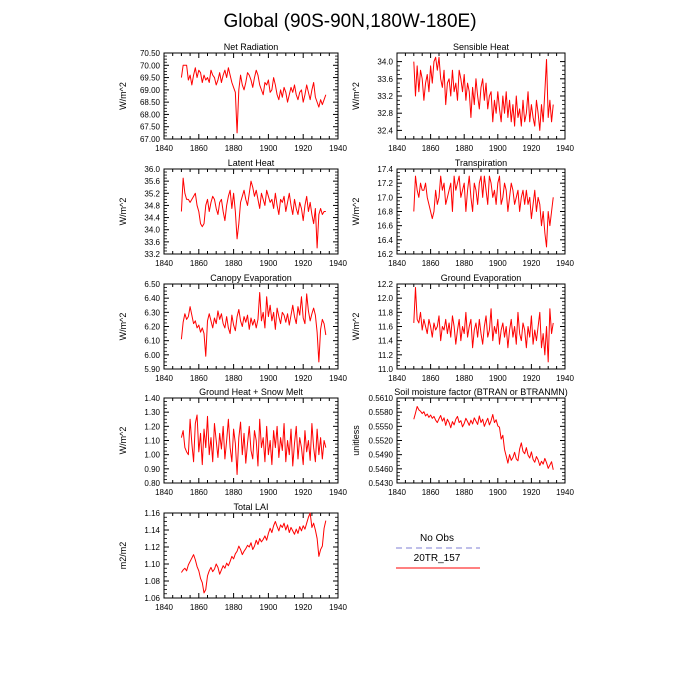 The width and height of the screenshot is (700, 700). I want to click on y-tick-label: 1.00, so click(152, 455).